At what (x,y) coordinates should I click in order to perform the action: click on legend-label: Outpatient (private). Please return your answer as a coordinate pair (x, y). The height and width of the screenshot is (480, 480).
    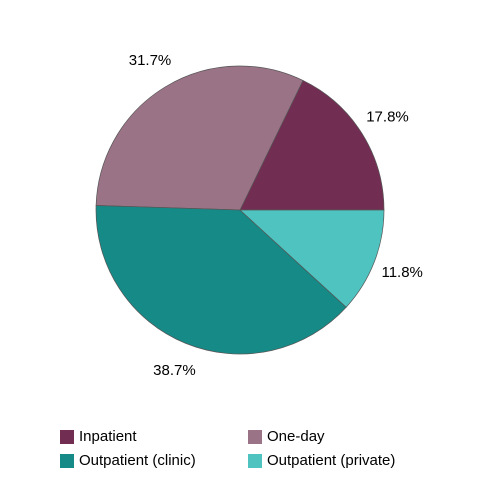
    Looking at the image, I should click on (331, 460).